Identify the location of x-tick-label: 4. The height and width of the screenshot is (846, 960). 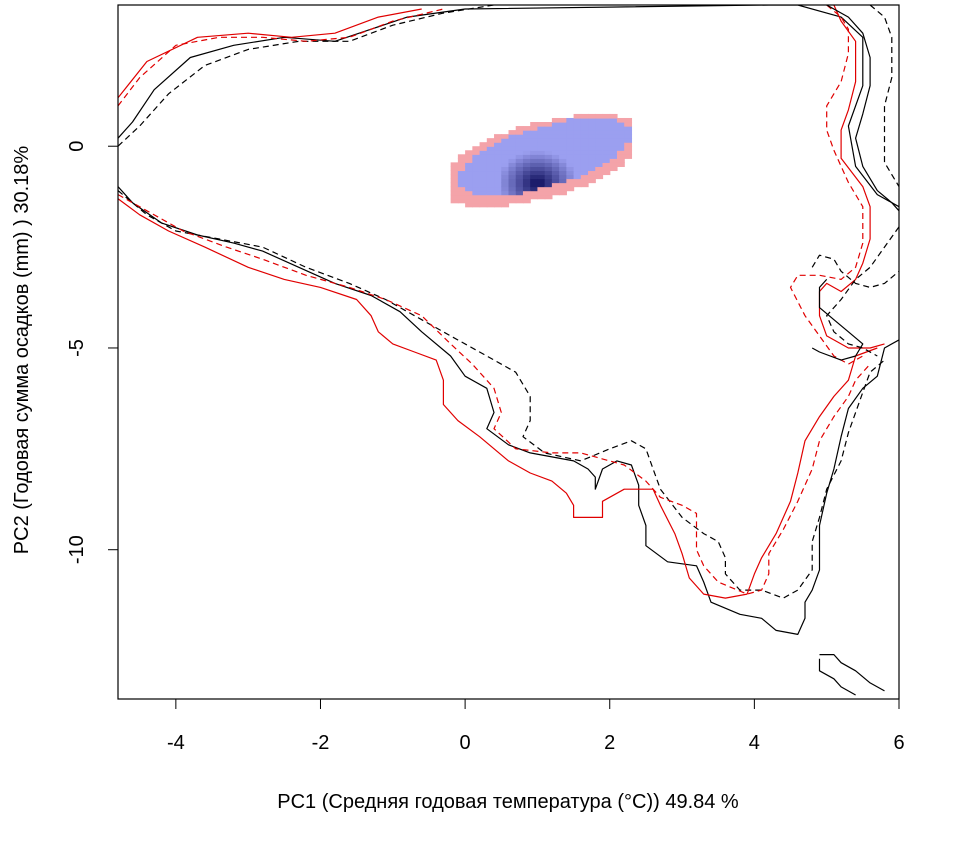
(754, 743).